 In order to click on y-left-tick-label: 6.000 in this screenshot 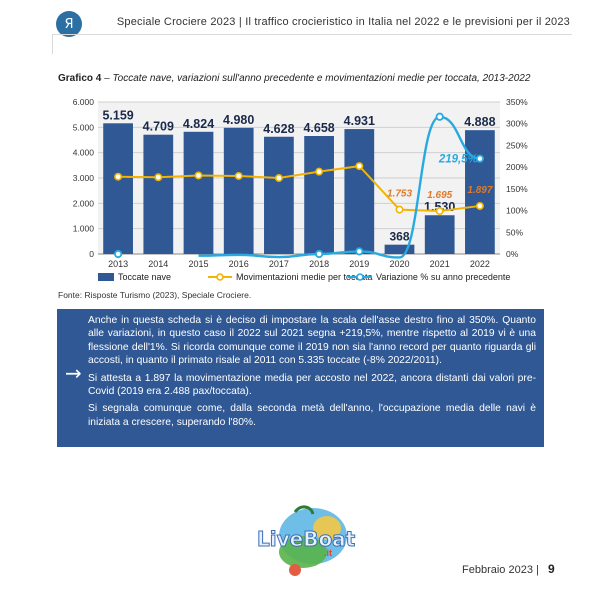, I will do `click(84, 102)`.